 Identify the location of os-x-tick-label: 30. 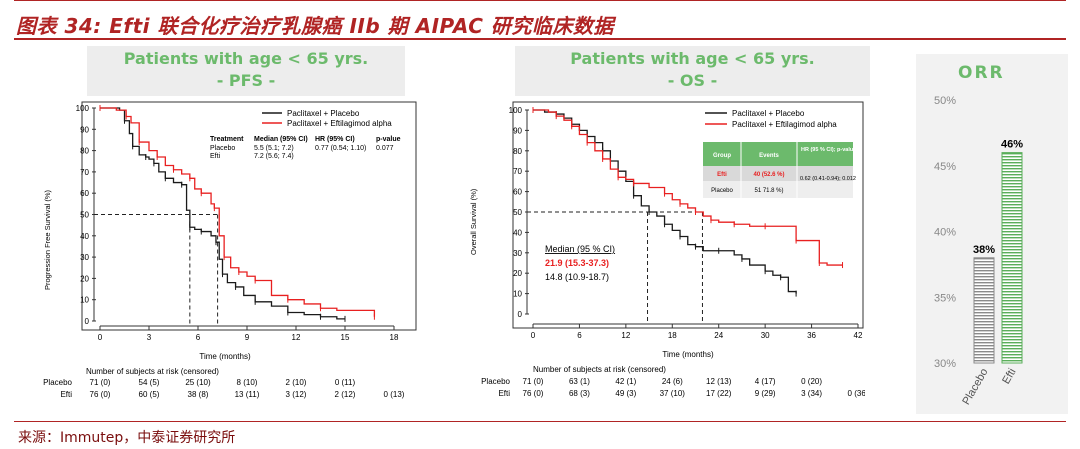
(765, 335).